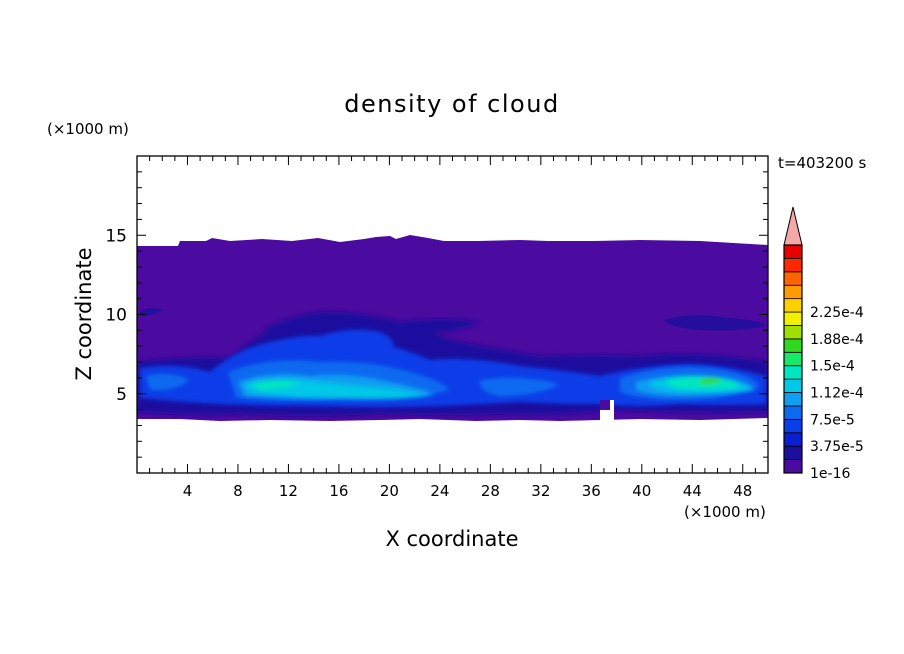 The image size is (904, 654). Describe the element at coordinates (439, 491) in the screenshot. I see `x-tick-label: 24` at that location.